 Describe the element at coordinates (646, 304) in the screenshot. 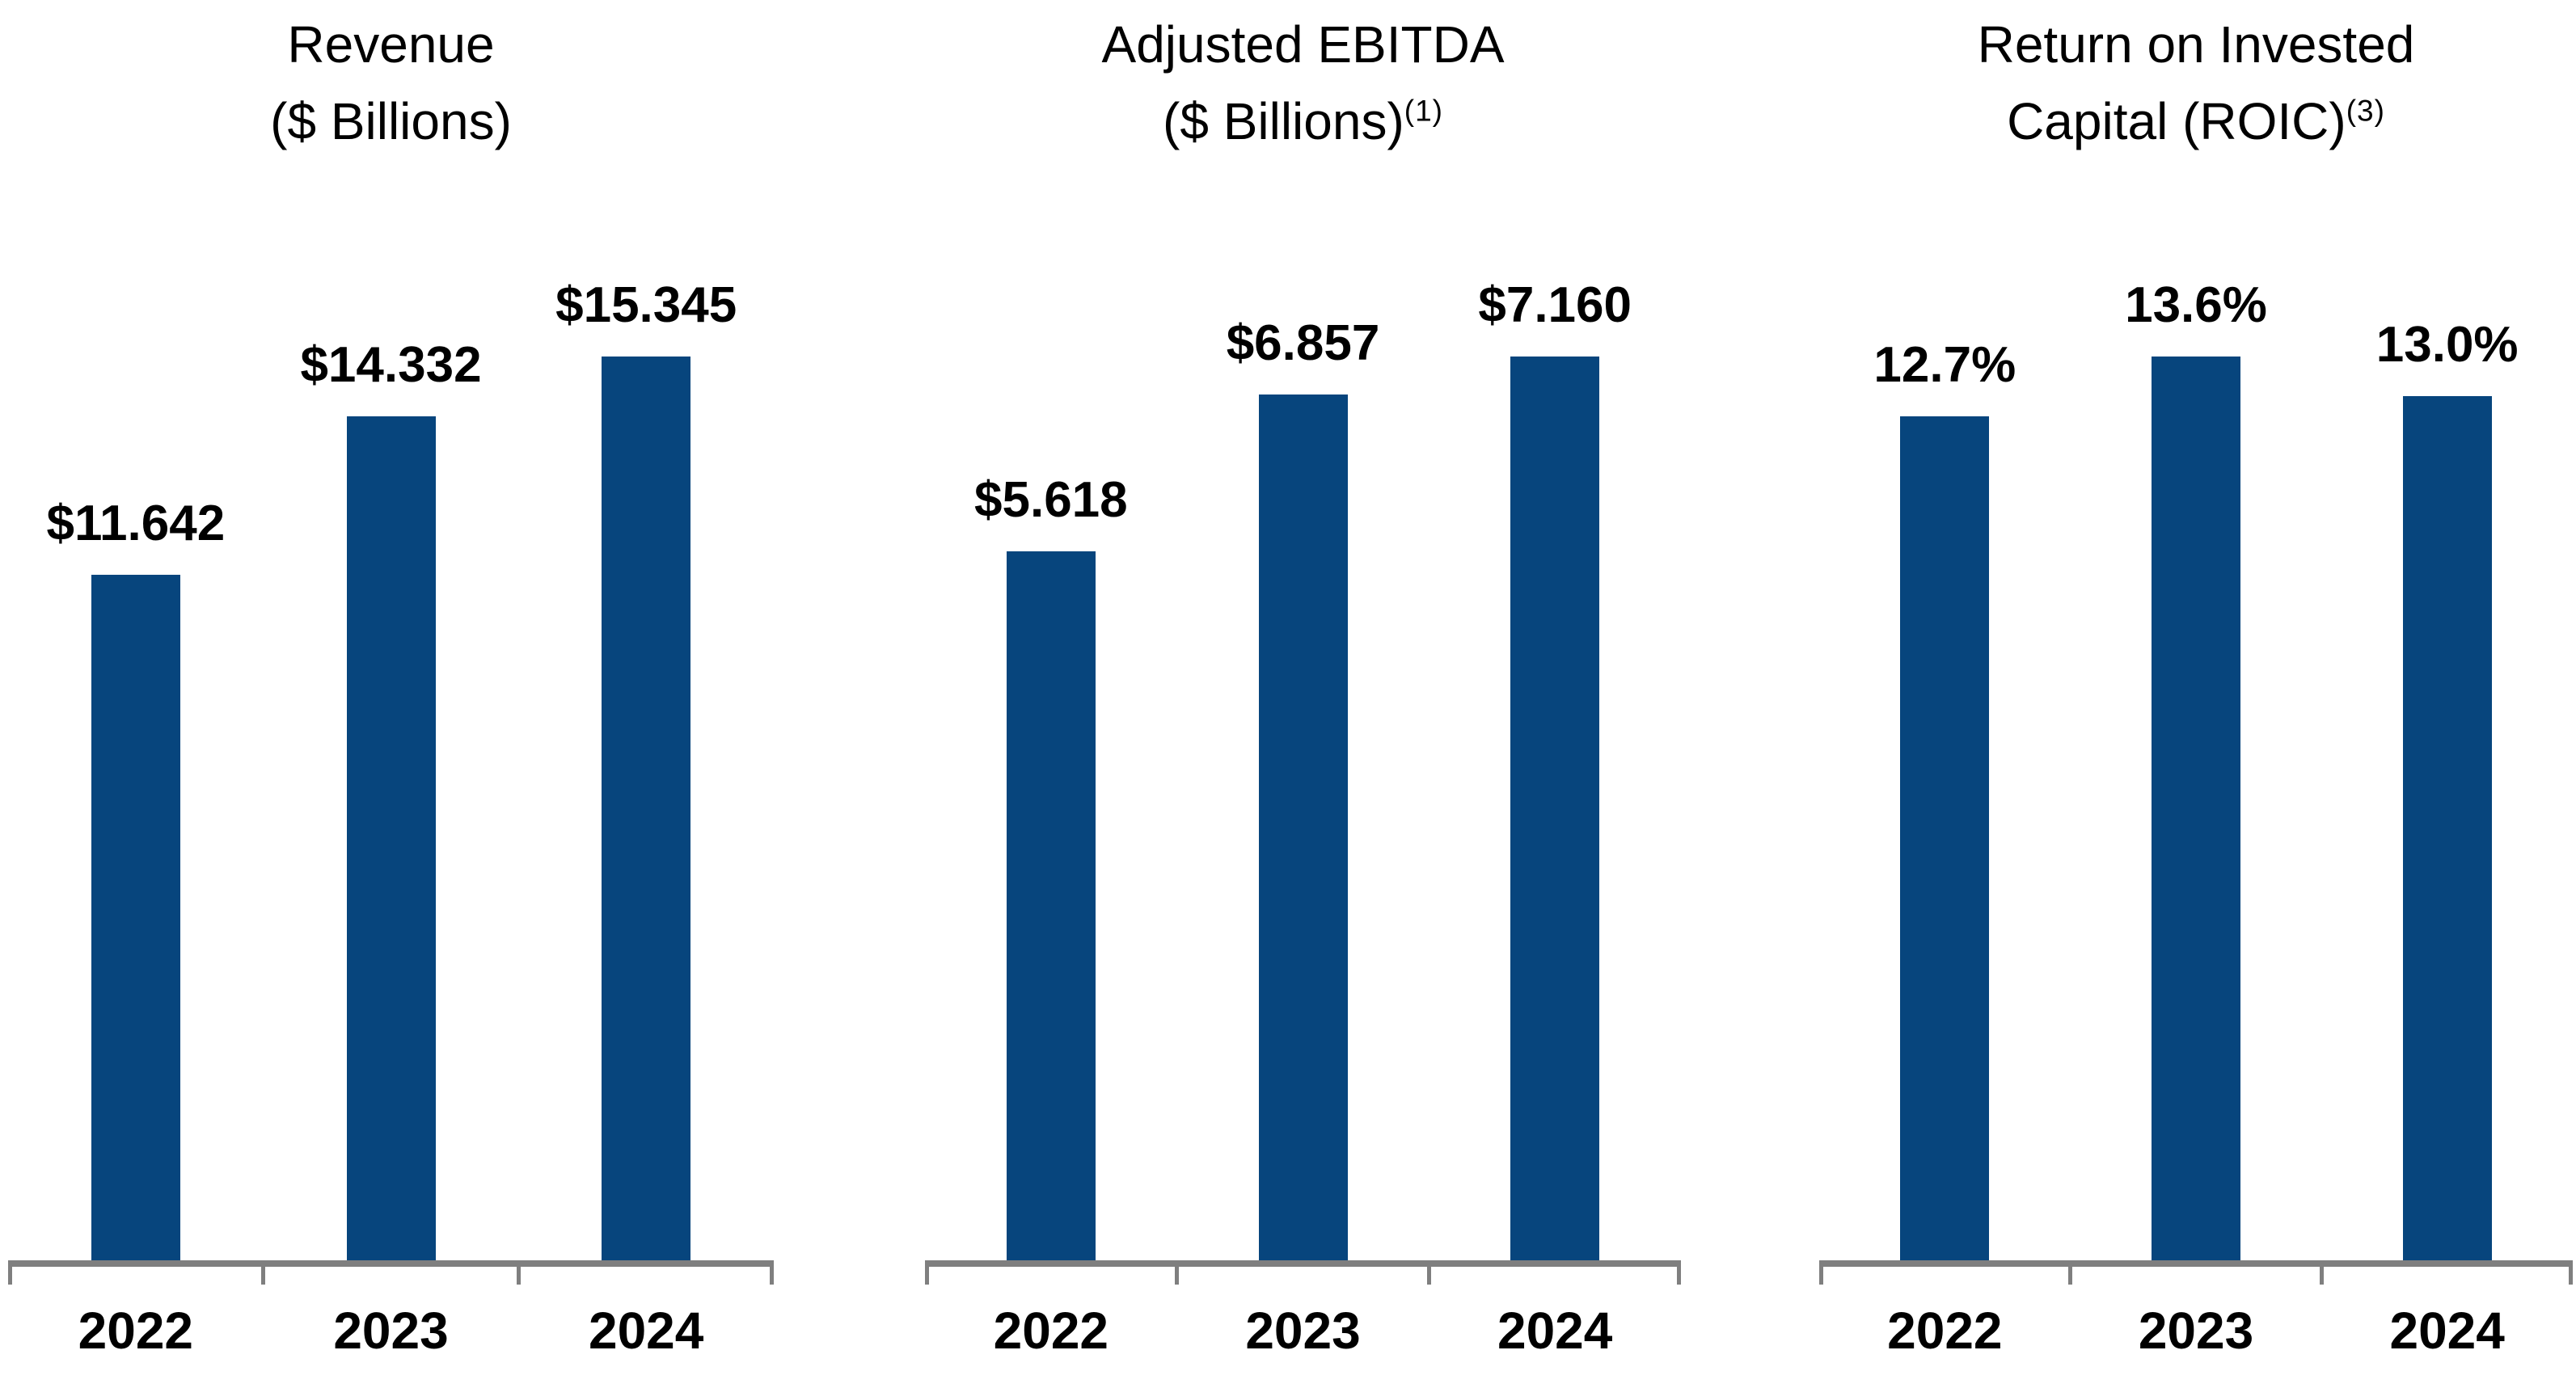

I see `bar-value-label: $15.345` at that location.